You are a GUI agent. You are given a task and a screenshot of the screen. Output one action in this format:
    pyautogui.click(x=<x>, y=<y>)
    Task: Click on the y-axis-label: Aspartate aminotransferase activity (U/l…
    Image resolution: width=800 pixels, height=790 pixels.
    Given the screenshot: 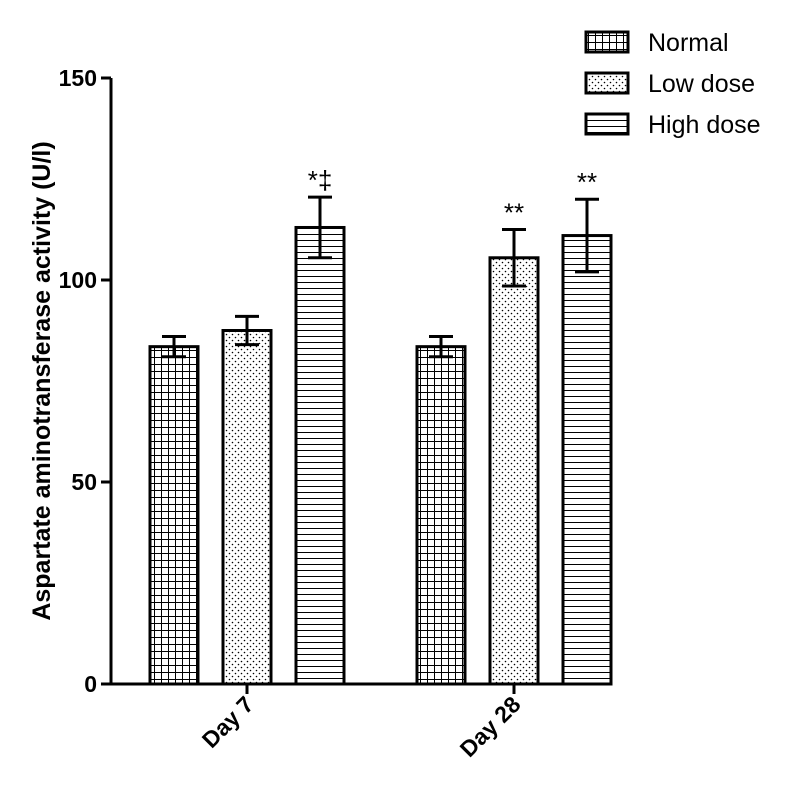 What is the action you would take?
    pyautogui.click(x=42, y=380)
    